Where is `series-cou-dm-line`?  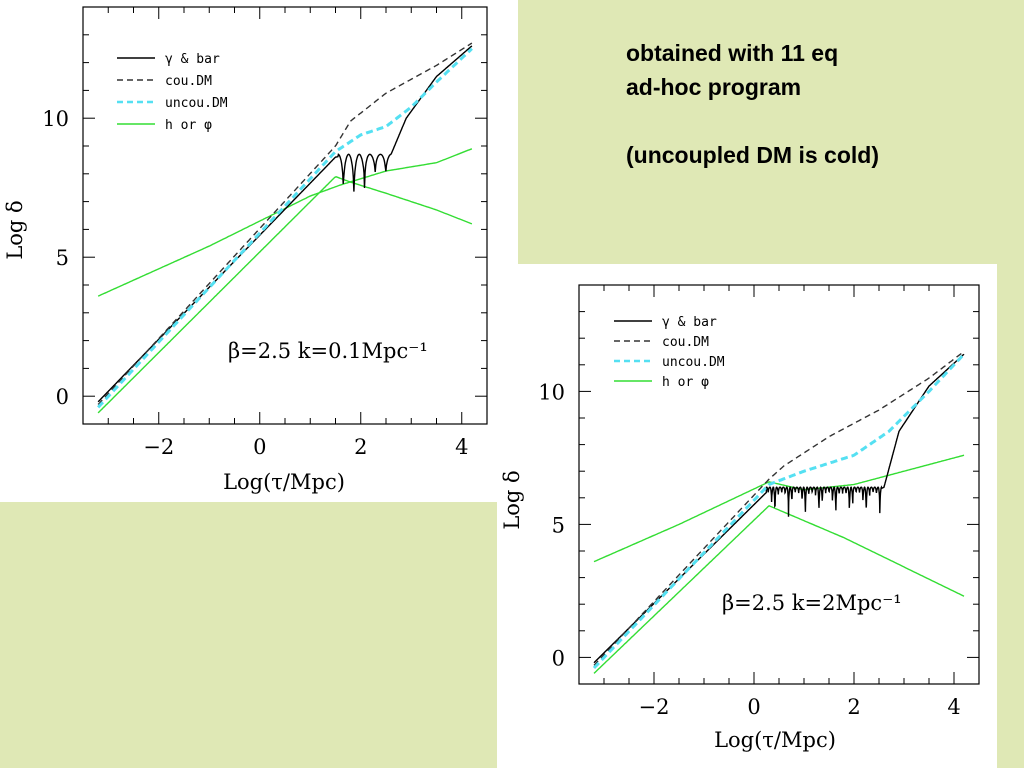 series-cou-dm-line is located at coordinates (779, 508).